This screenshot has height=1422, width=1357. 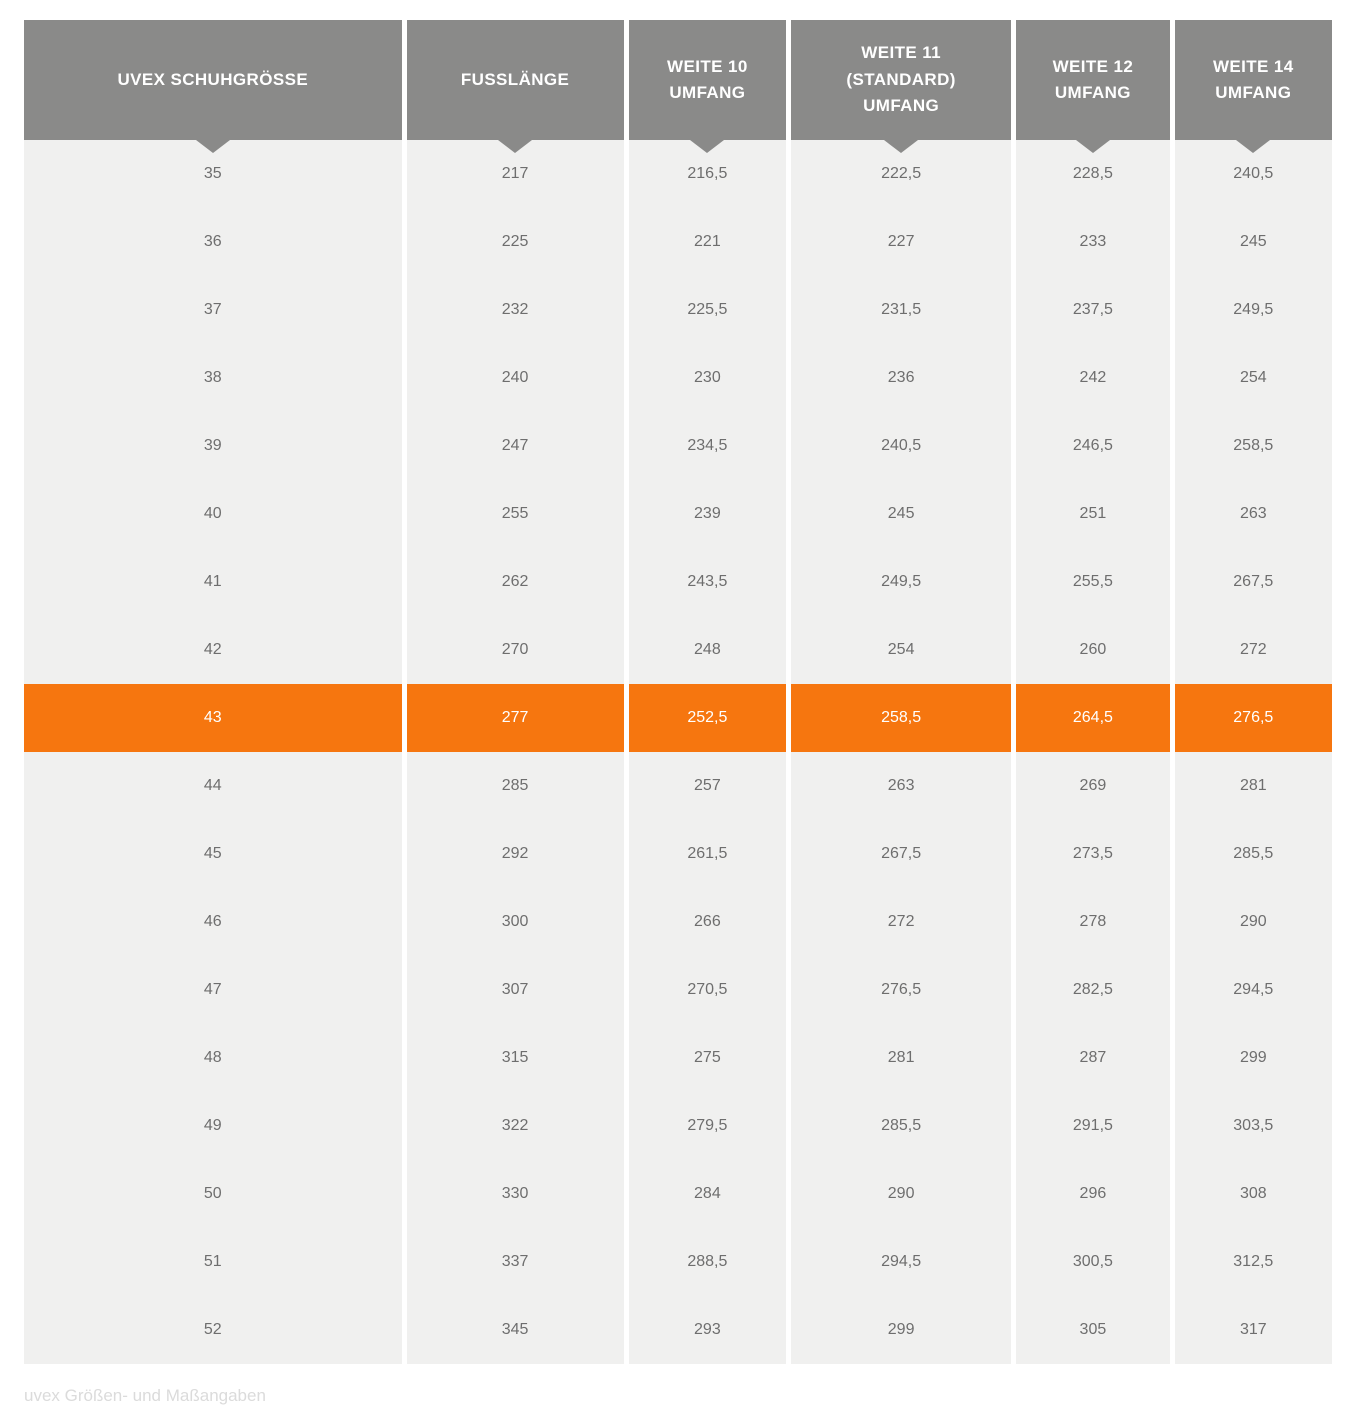 I want to click on cell-schuhgroesse: 36, so click(x=213, y=242).